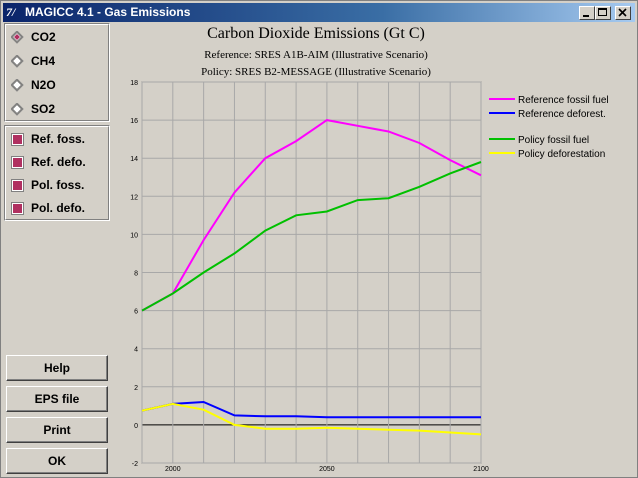  Describe the element at coordinates (135, 464) in the screenshot. I see `y-tick-label: -2` at that location.